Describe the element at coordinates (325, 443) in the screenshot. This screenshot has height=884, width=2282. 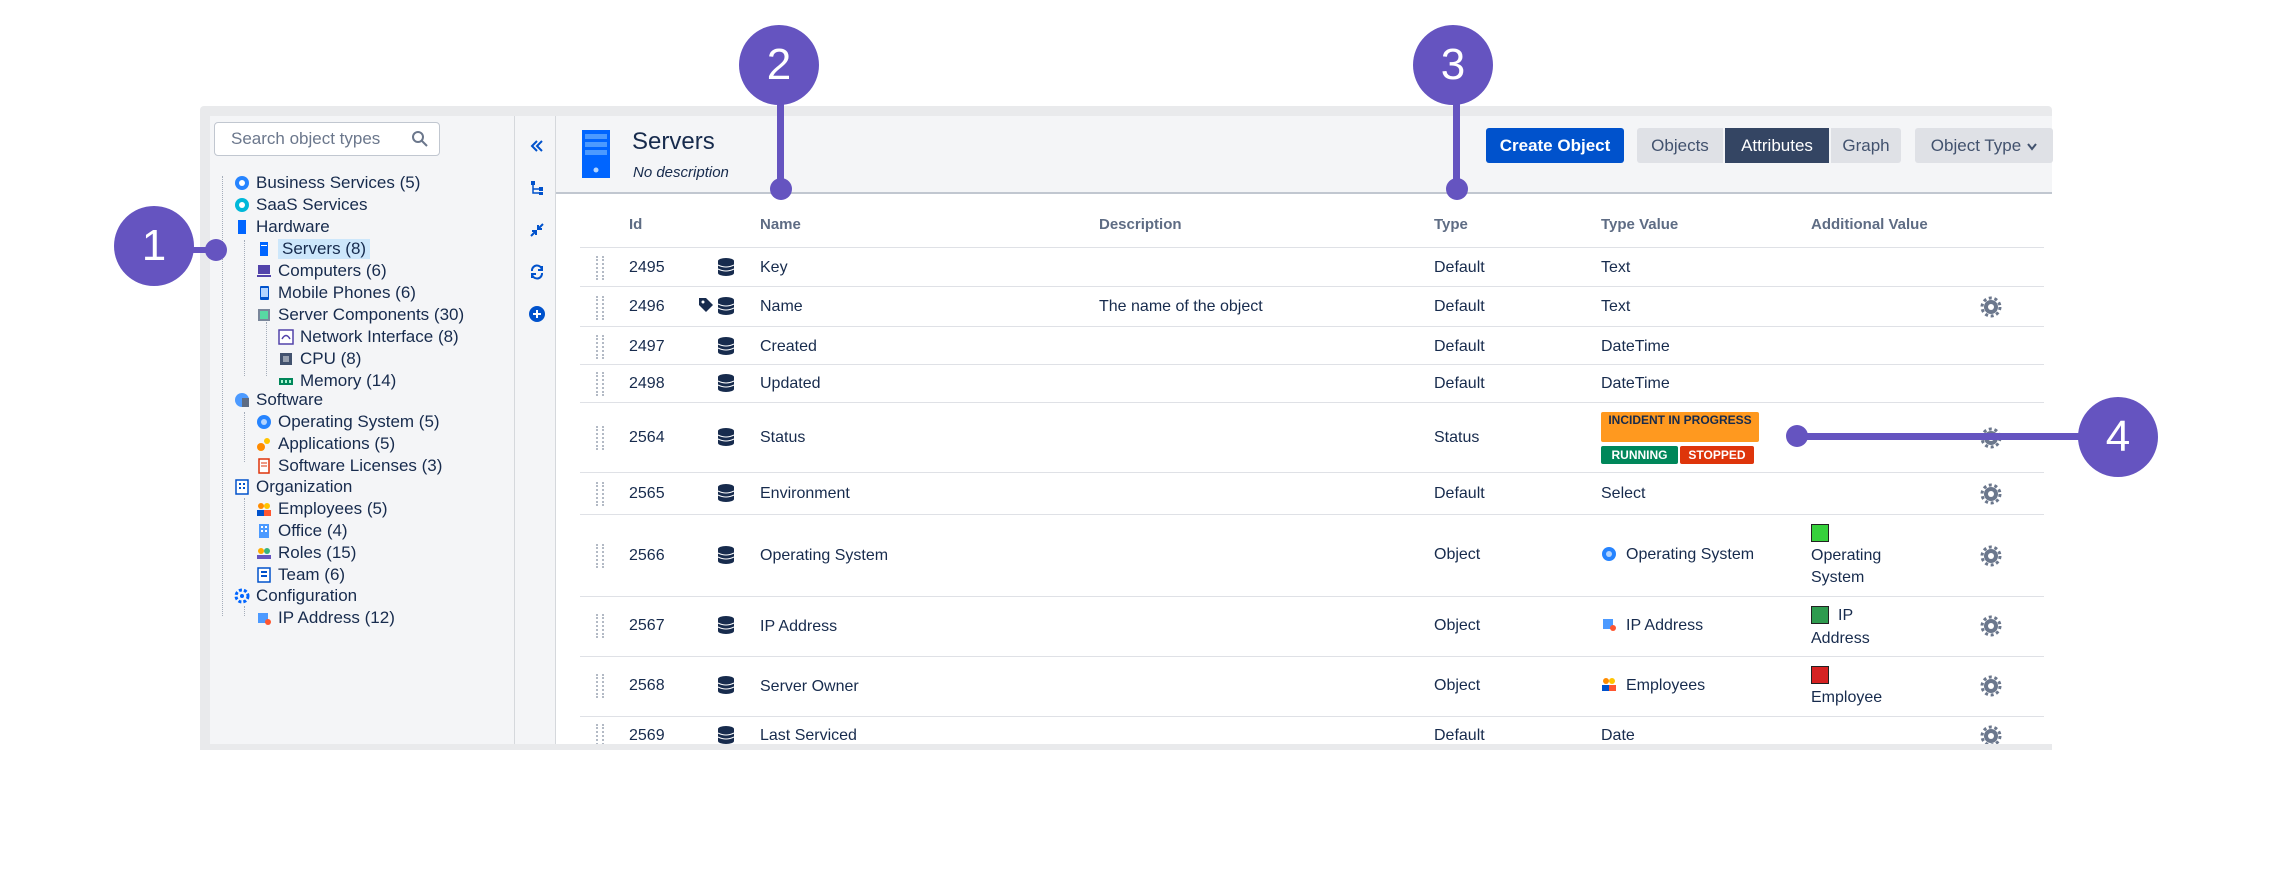
I see `tree-item-applications: Applications (5)` at that location.